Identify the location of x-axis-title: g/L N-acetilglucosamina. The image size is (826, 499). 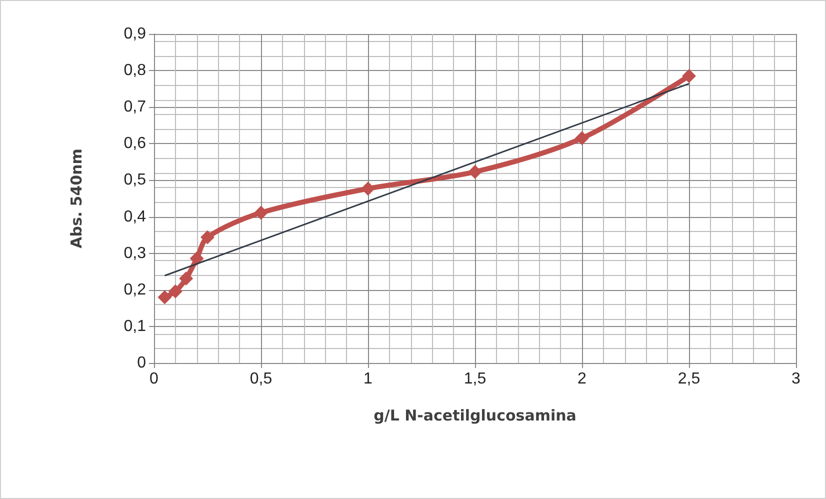
(475, 415).